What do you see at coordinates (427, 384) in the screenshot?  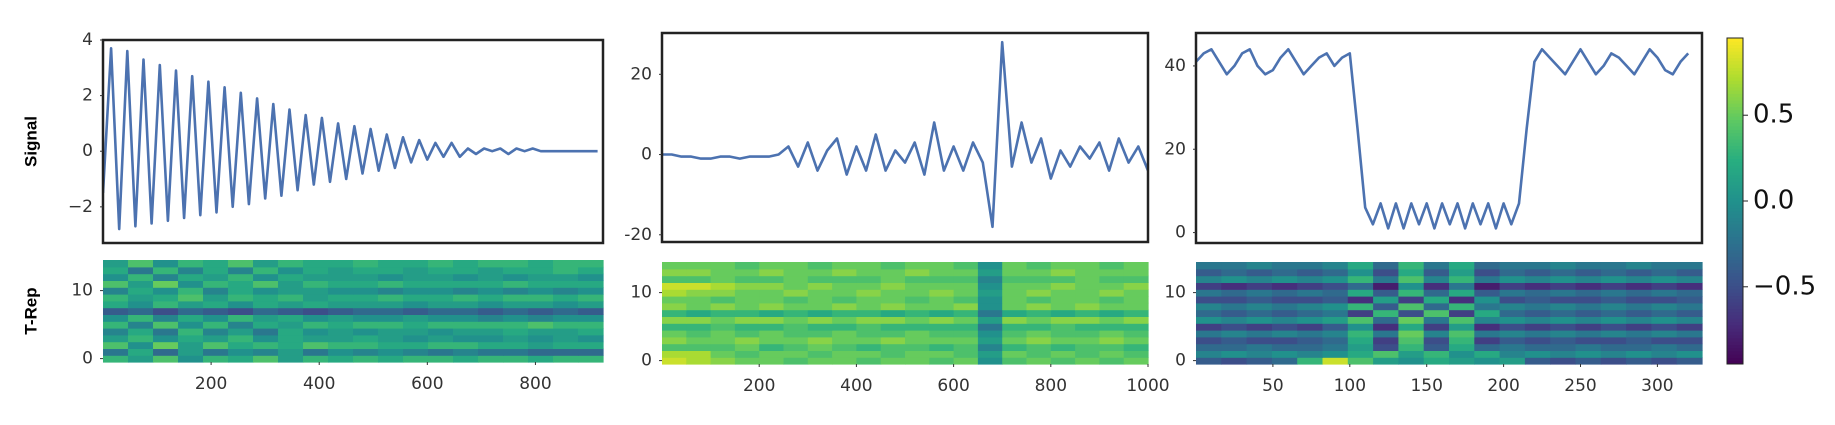 I see `x-tick-label: 600` at bounding box center [427, 384].